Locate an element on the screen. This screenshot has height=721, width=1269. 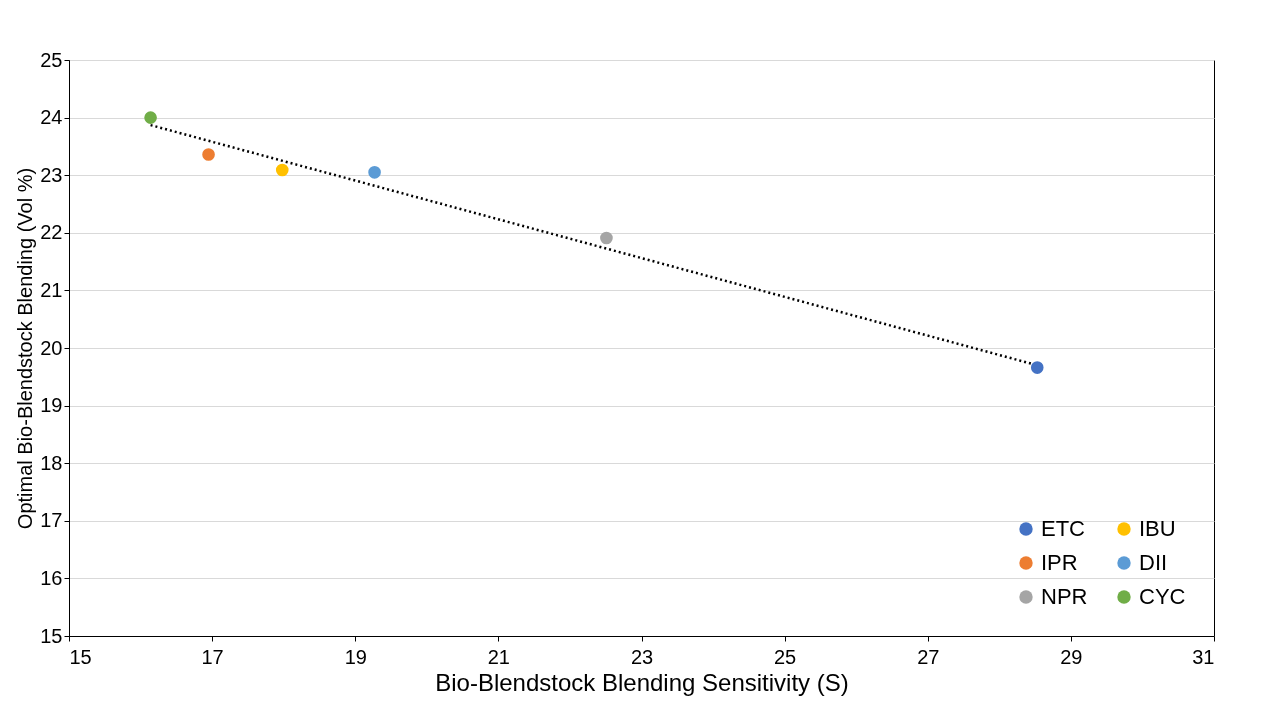
x-tick-label: 31 is located at coordinates (1203, 656).